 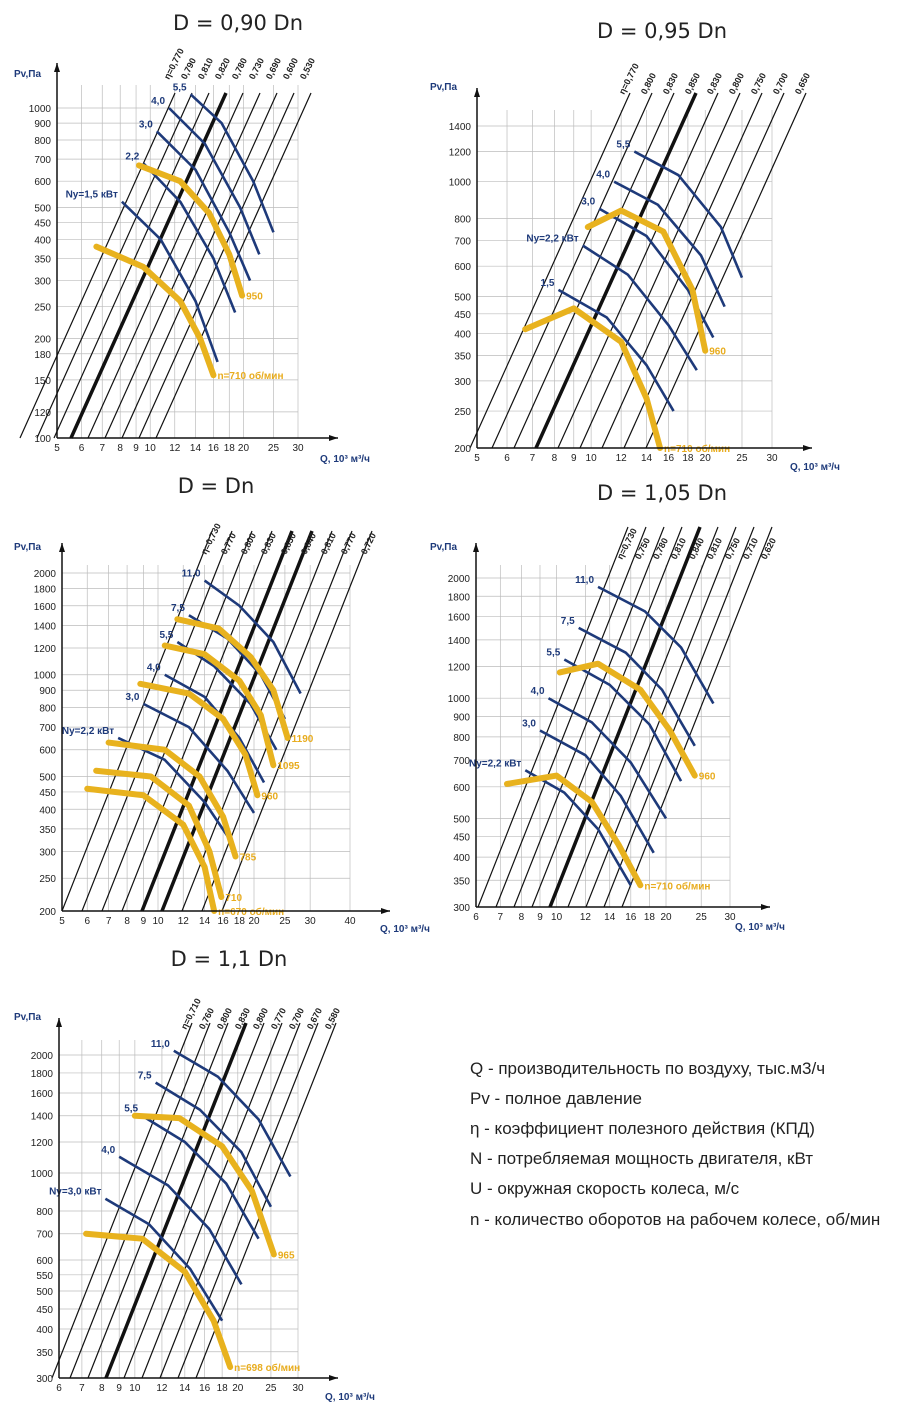 I want to click on x-tick-label: 7, so click(x=533, y=458).